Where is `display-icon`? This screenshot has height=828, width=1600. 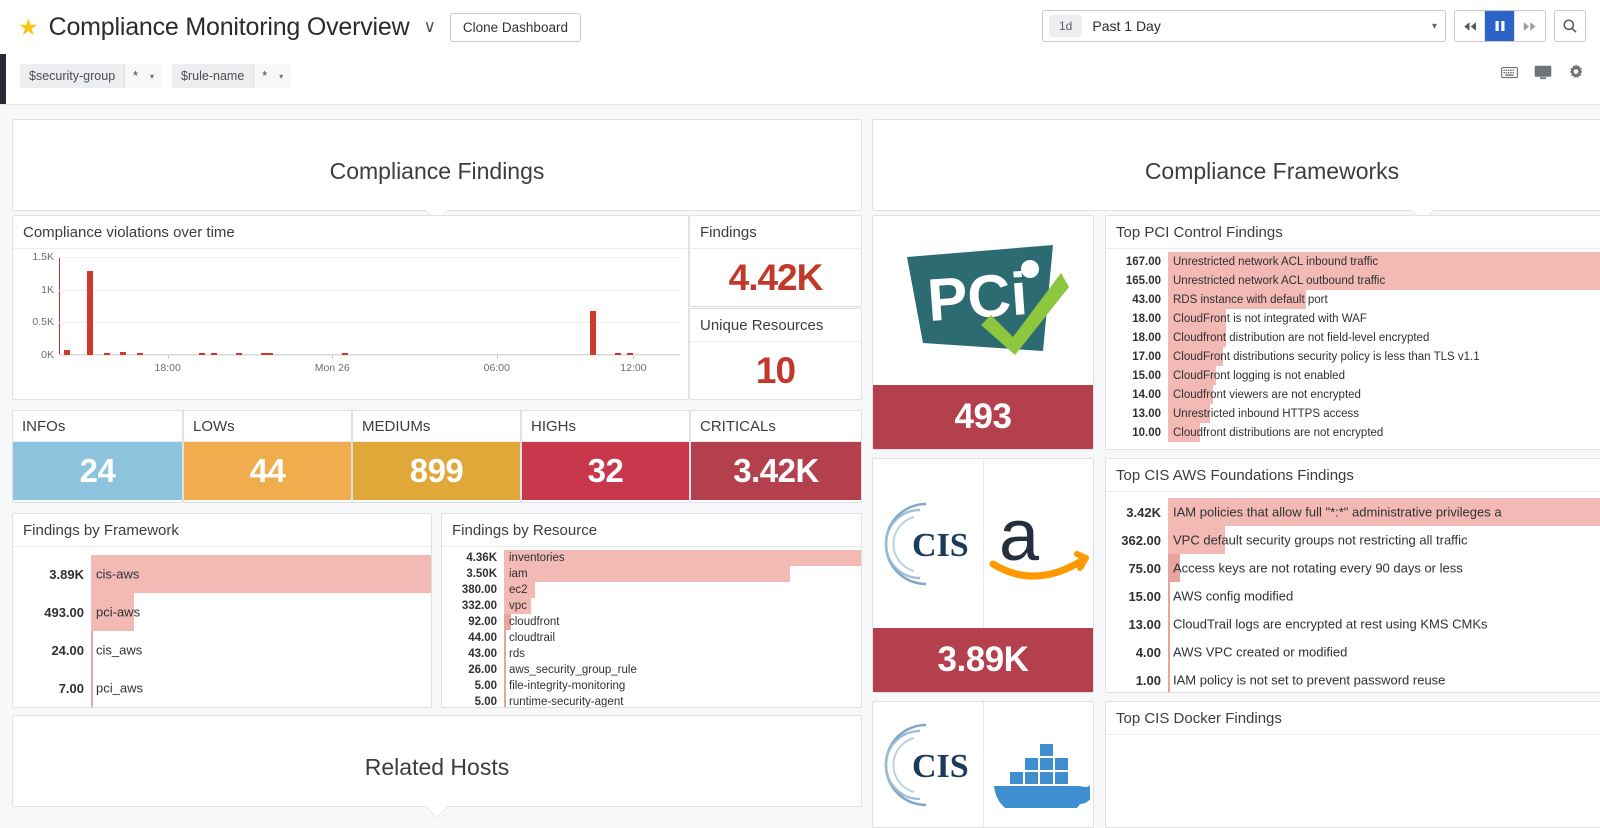
display-icon is located at coordinates (1543, 72).